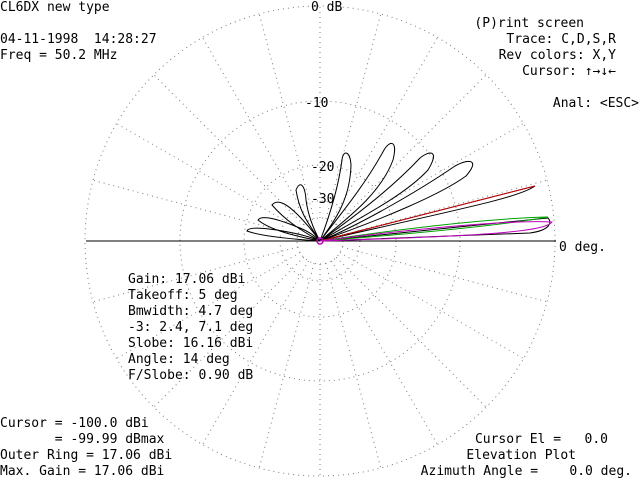  I want to click on max-gain-readout: Max. Gain = 17.06 dBi, so click(82, 471).